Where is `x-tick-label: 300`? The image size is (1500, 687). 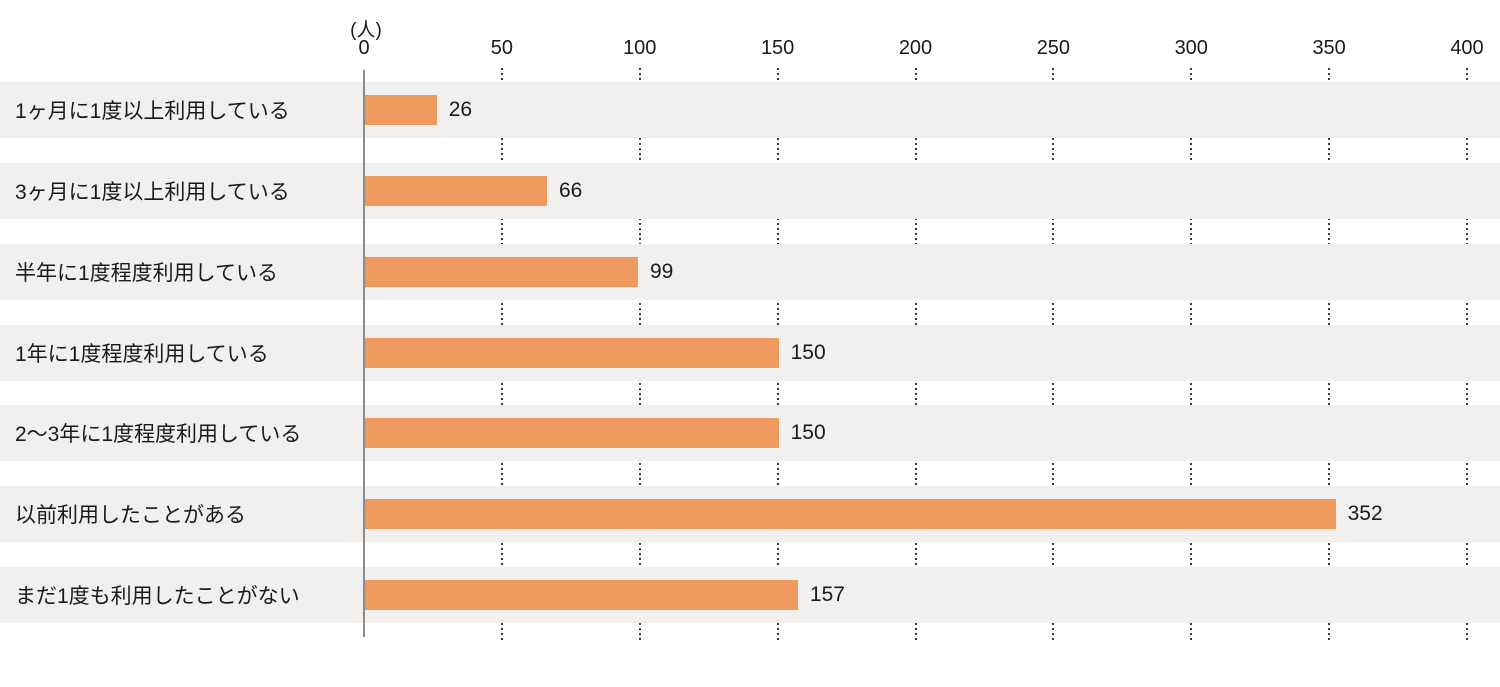
x-tick-label: 300 is located at coordinates (1191, 48).